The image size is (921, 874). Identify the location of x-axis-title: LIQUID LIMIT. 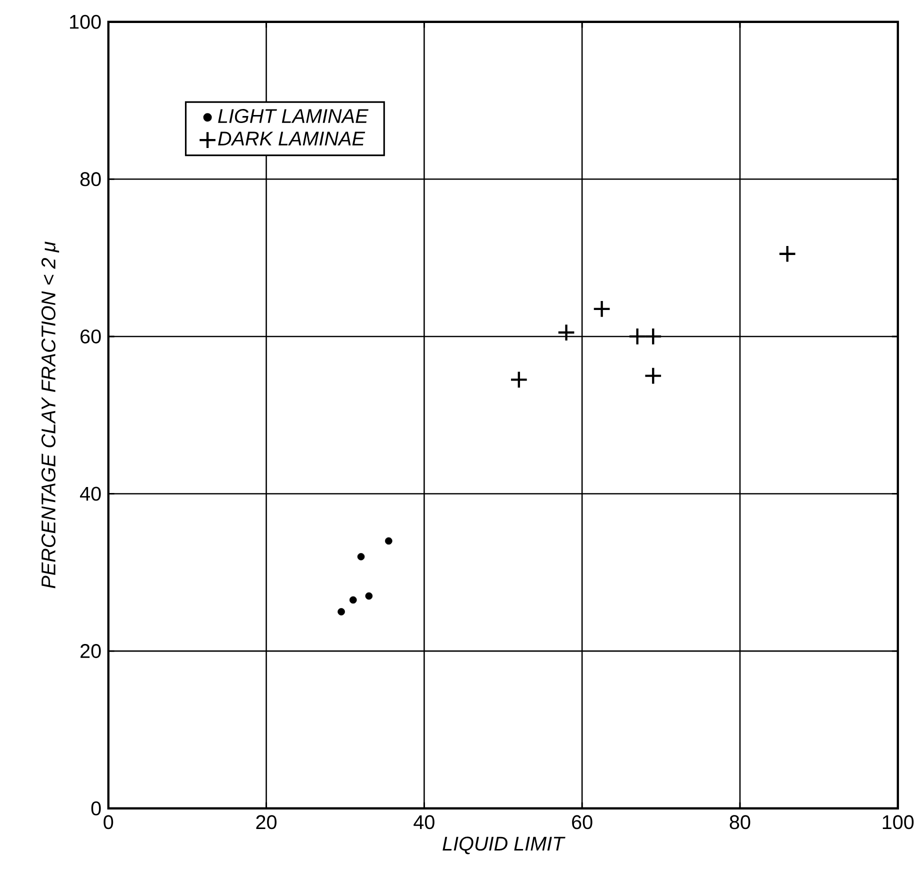
(504, 845).